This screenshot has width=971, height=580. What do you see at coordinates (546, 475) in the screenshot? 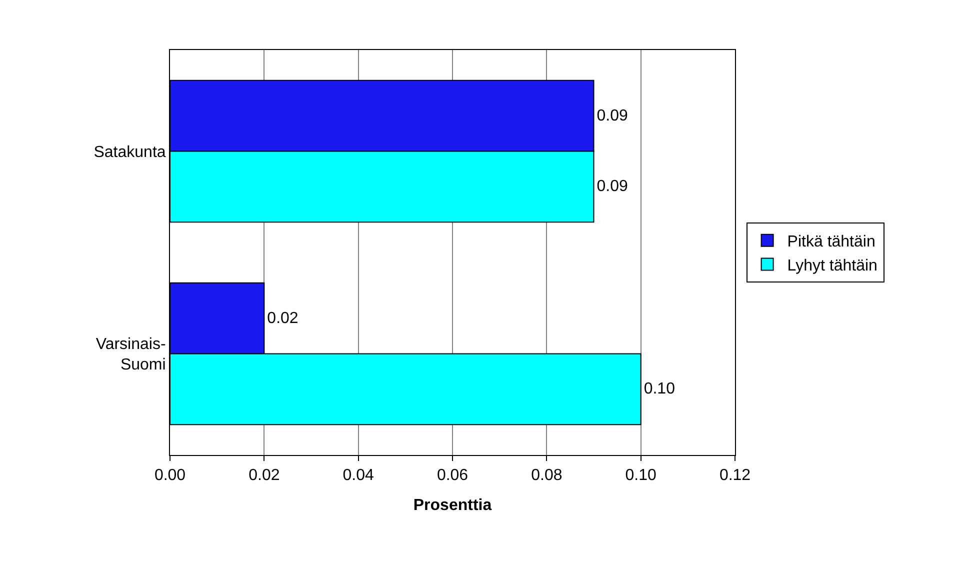
I see `x-tick-label: 0.08` at bounding box center [546, 475].